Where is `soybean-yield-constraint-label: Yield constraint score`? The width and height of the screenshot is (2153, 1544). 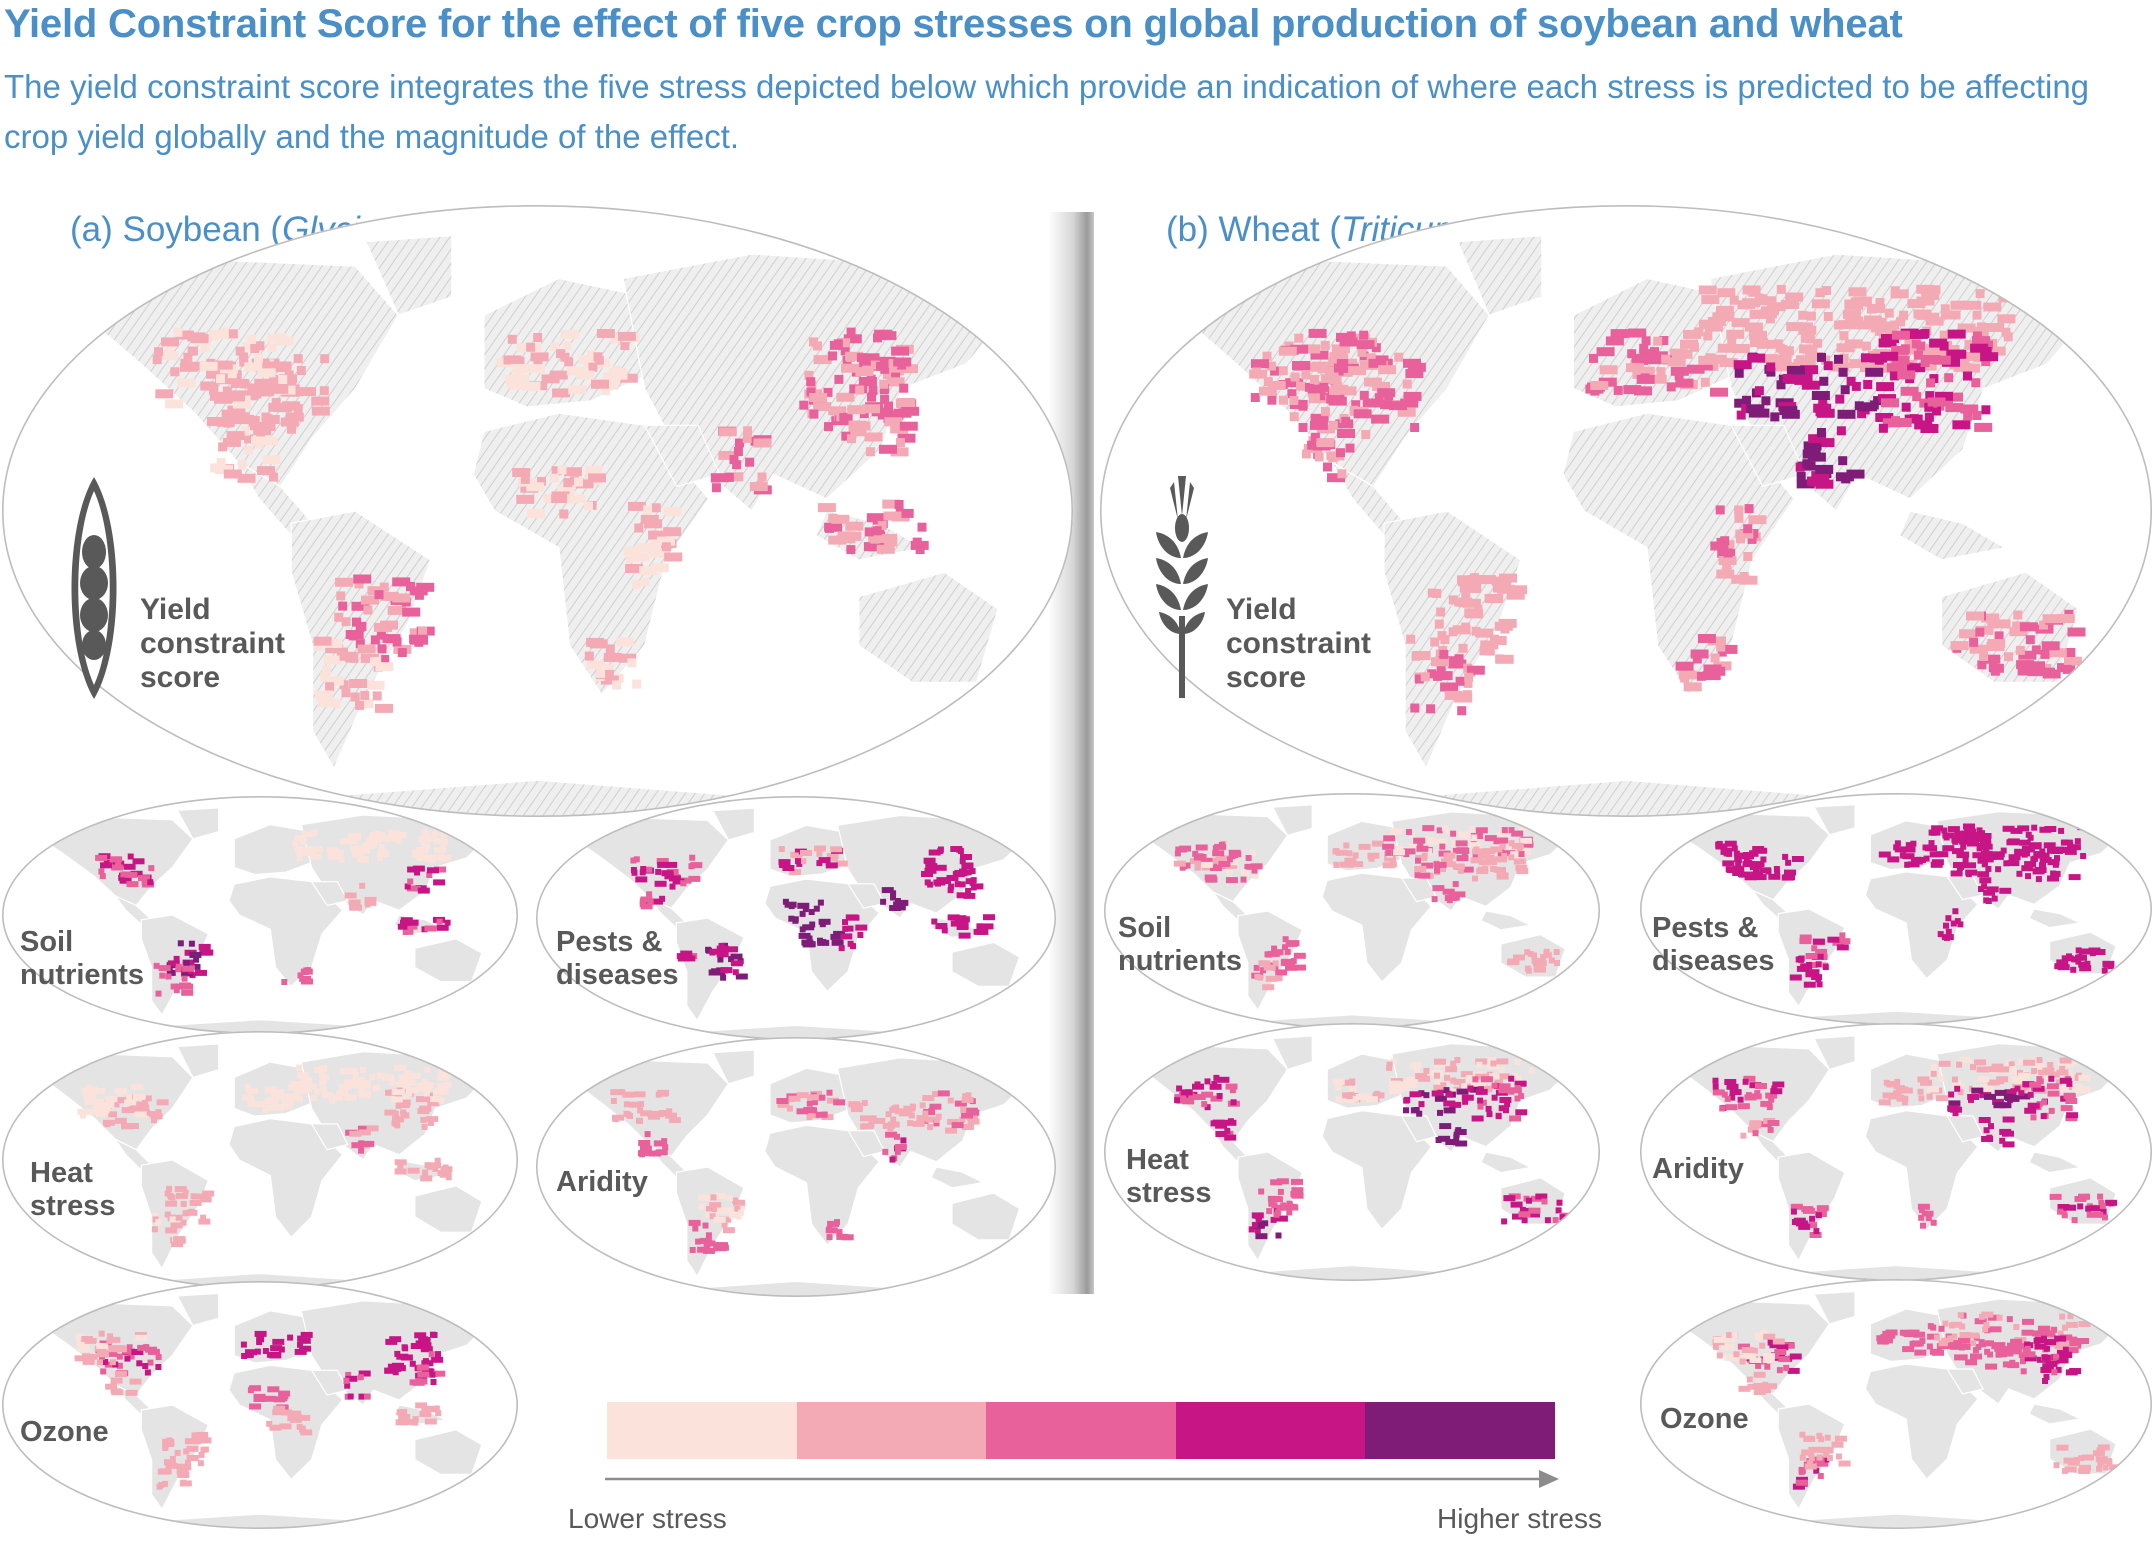
soybean-yield-constraint-label: Yield constraint score is located at coordinates (213, 643).